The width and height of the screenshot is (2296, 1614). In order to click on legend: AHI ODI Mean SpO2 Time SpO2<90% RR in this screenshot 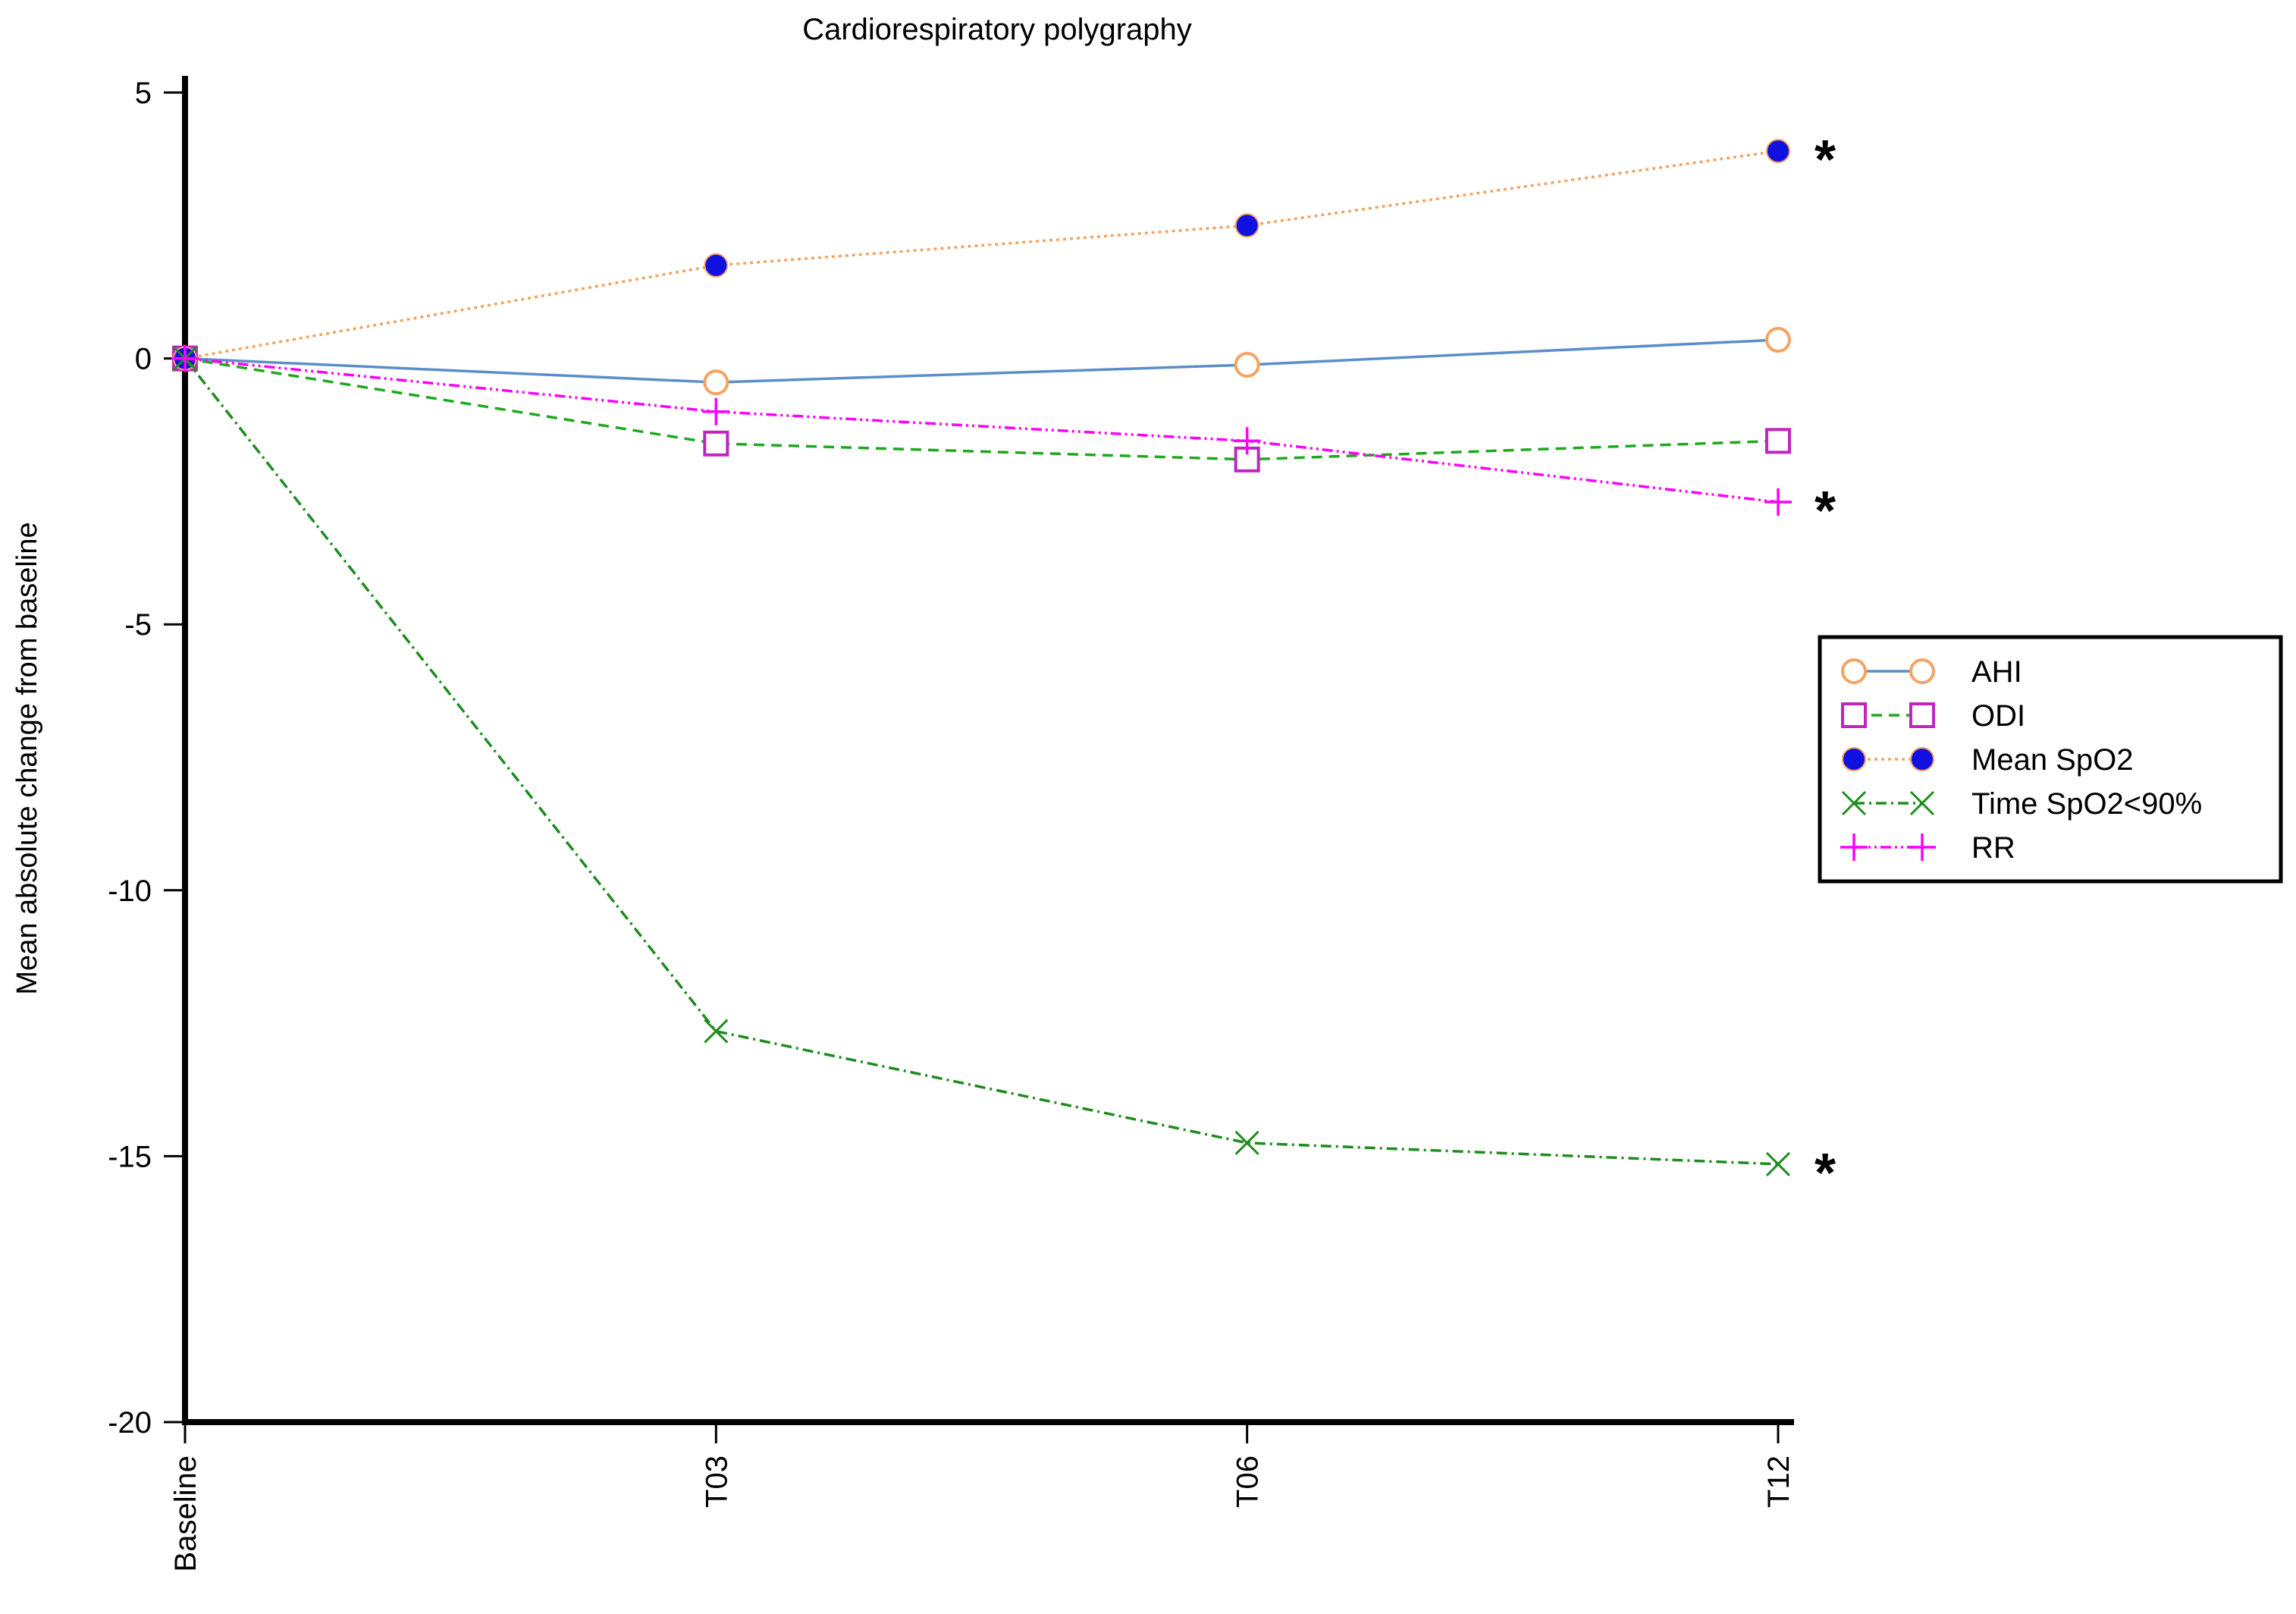, I will do `click(2050, 760)`.